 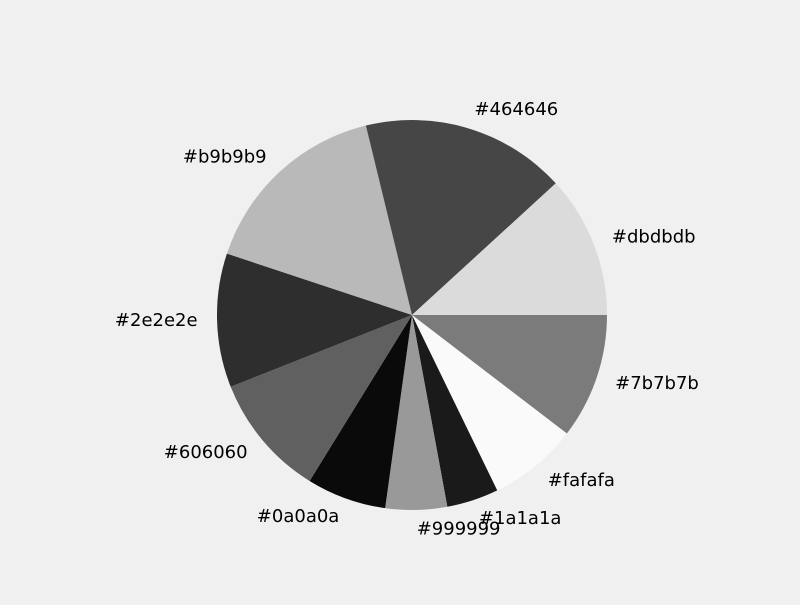 I want to click on pie-slice-1a1a1a, so click(x=455, y=411).